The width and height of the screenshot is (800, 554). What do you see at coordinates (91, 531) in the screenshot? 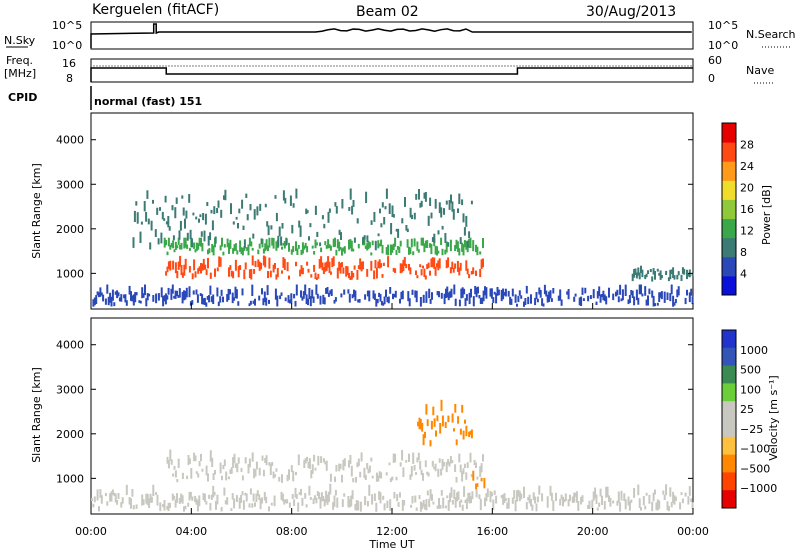
I see `x-tick-label: 00:00` at bounding box center [91, 531].